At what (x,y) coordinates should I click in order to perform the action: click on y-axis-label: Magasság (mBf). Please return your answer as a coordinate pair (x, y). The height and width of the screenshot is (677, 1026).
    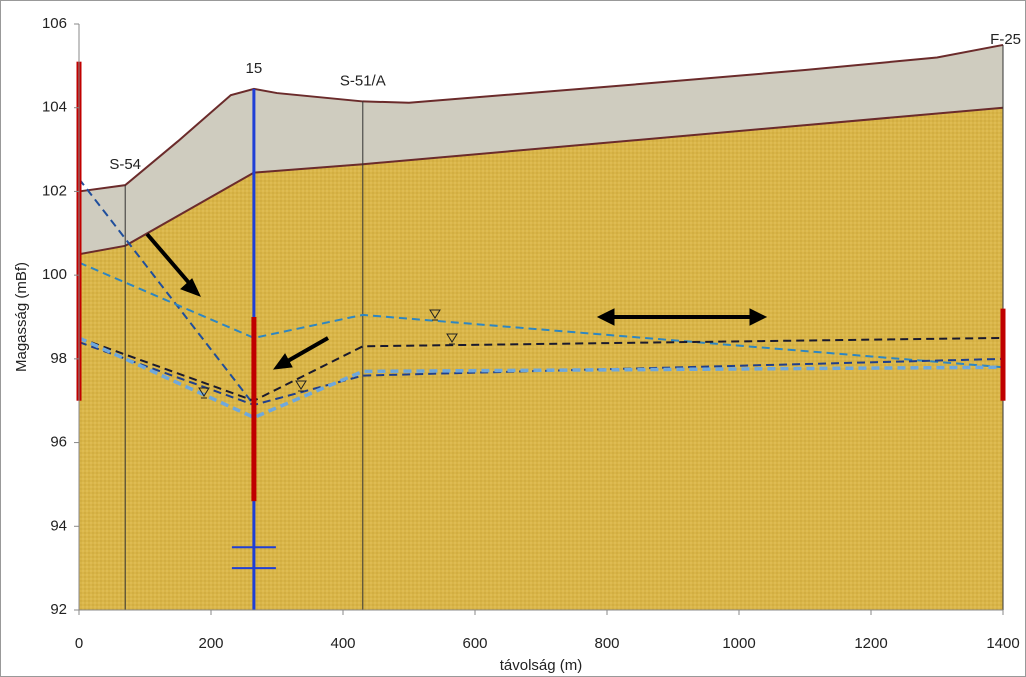
    Looking at the image, I should click on (21, 317).